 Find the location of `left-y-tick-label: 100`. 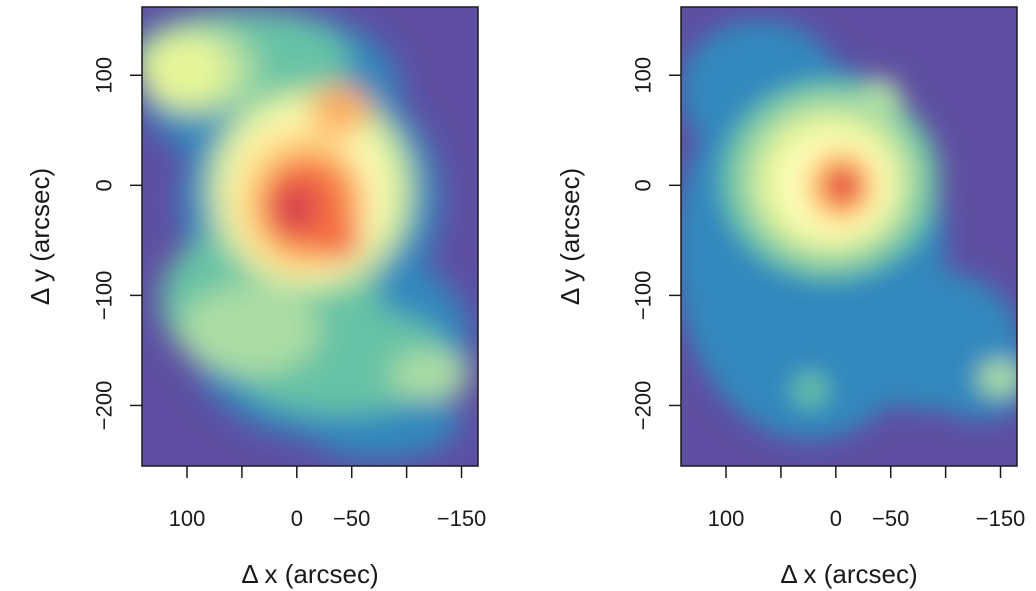

left-y-tick-label: 100 is located at coordinates (104, 75).